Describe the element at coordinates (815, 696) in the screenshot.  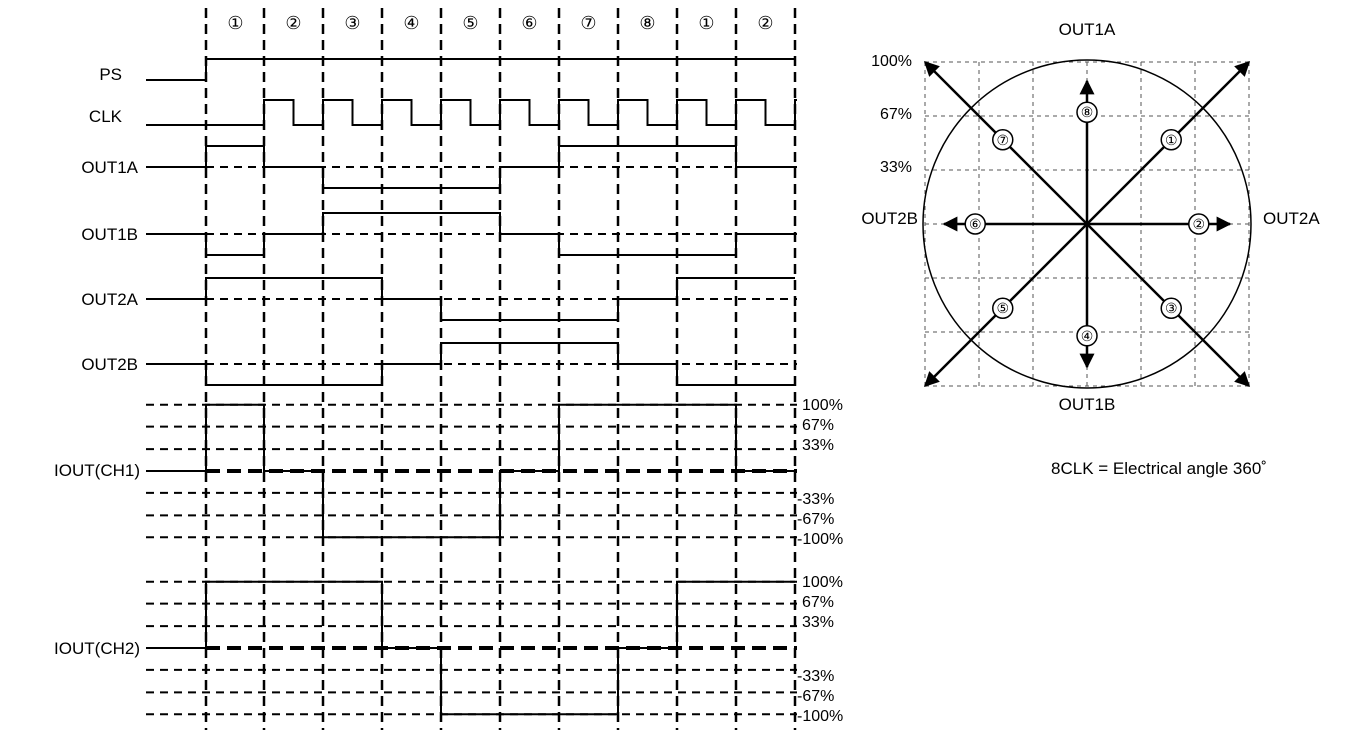
I see `iout-ch2-level--67%: -67%` at that location.